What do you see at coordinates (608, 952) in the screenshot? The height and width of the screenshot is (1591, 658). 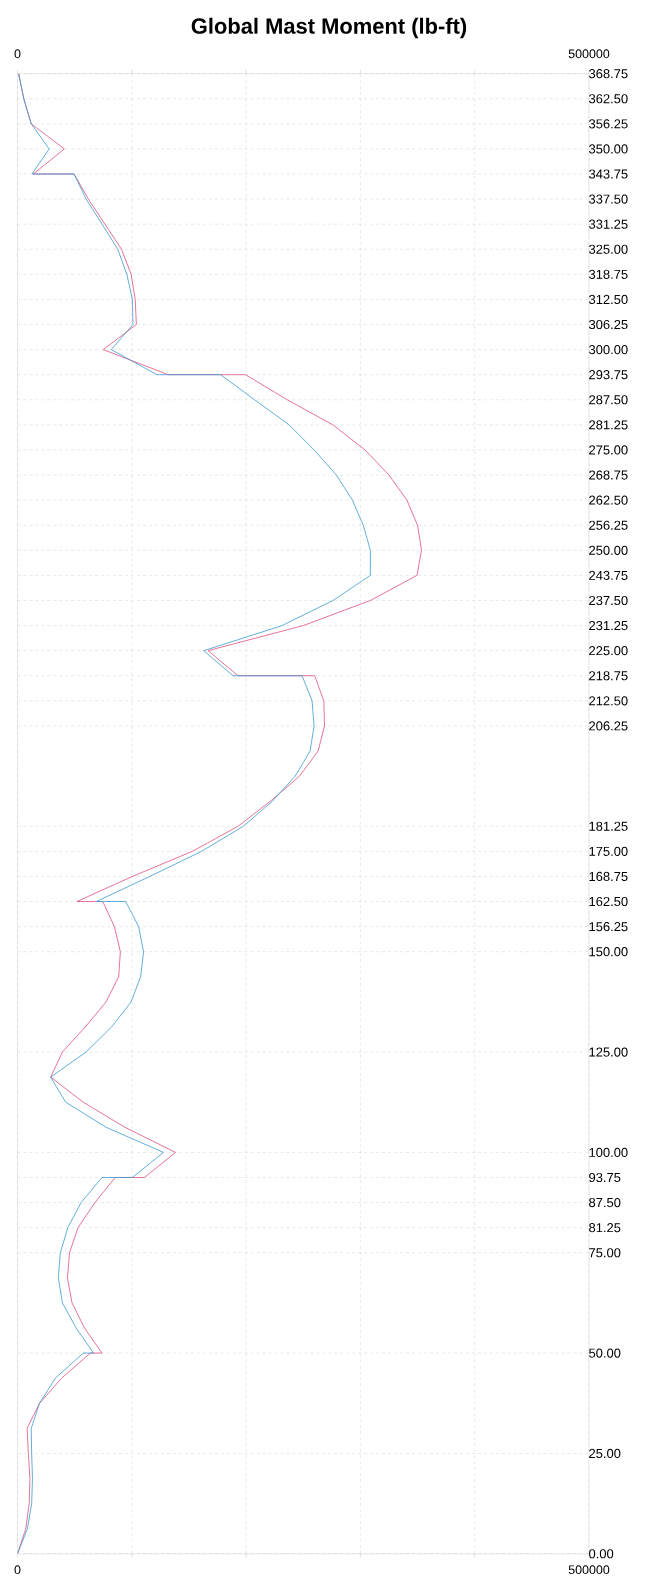 I see `y-tick-label: 150.00` at bounding box center [608, 952].